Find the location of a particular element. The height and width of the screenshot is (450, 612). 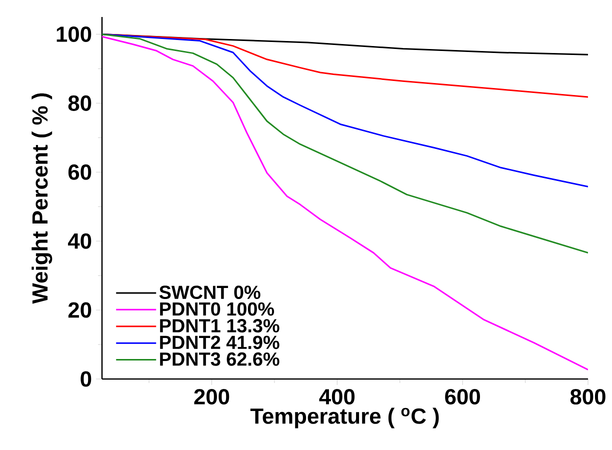

legend-label: PDNT3 62.6% is located at coordinates (220, 359).